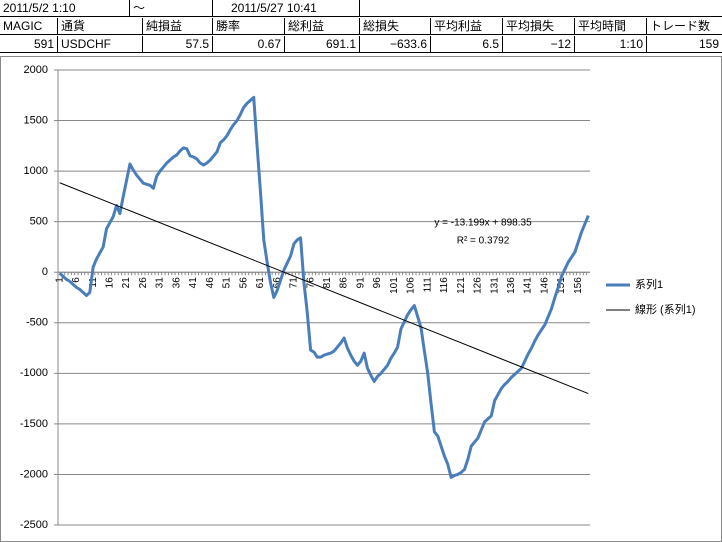 Image resolution: width=722 pixels, height=542 pixels. I want to click on table-cell: 6.5, so click(467, 44).